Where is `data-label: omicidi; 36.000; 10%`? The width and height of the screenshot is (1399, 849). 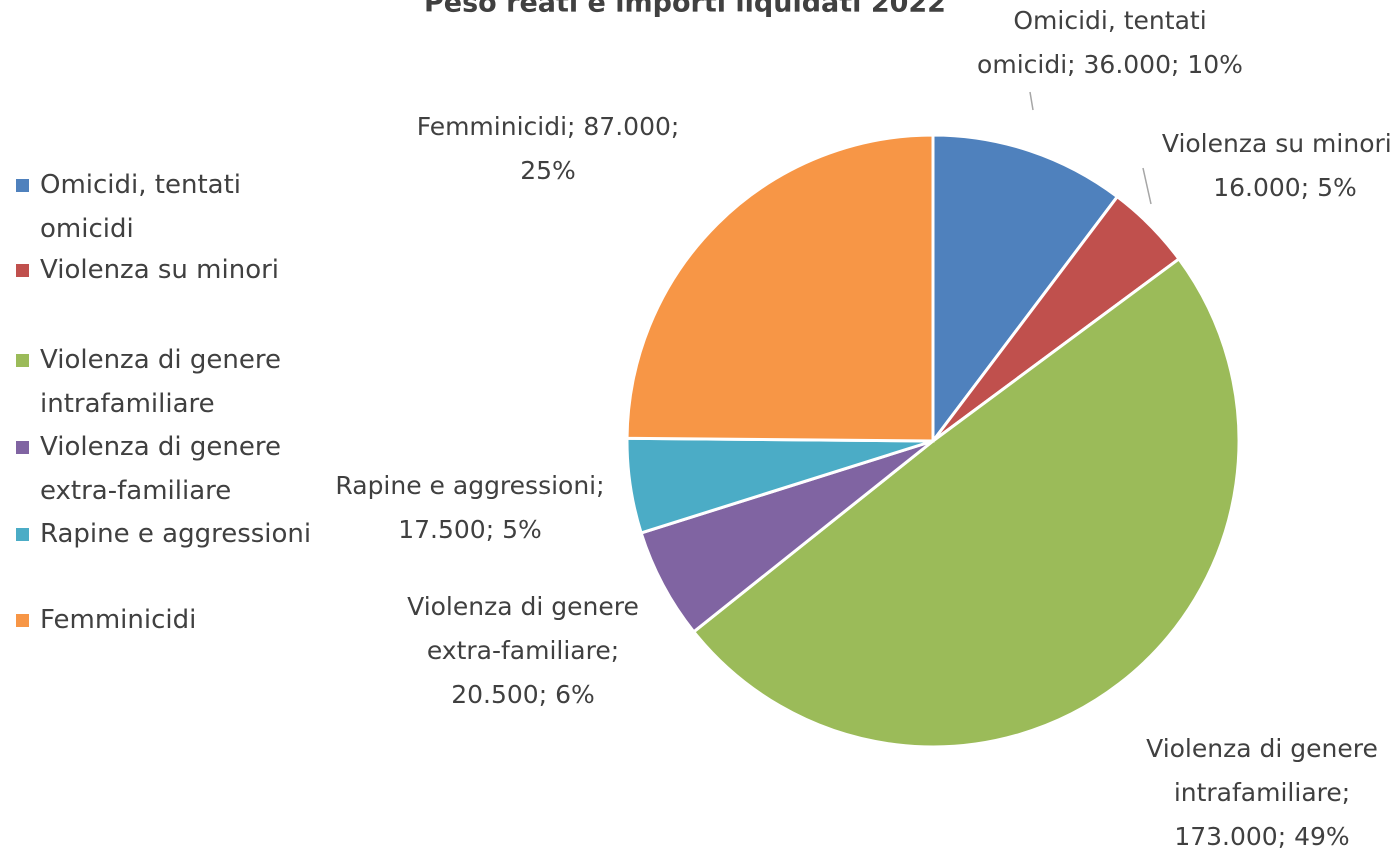
data-label: omicidi; 36.000; 10% is located at coordinates (1110, 64).